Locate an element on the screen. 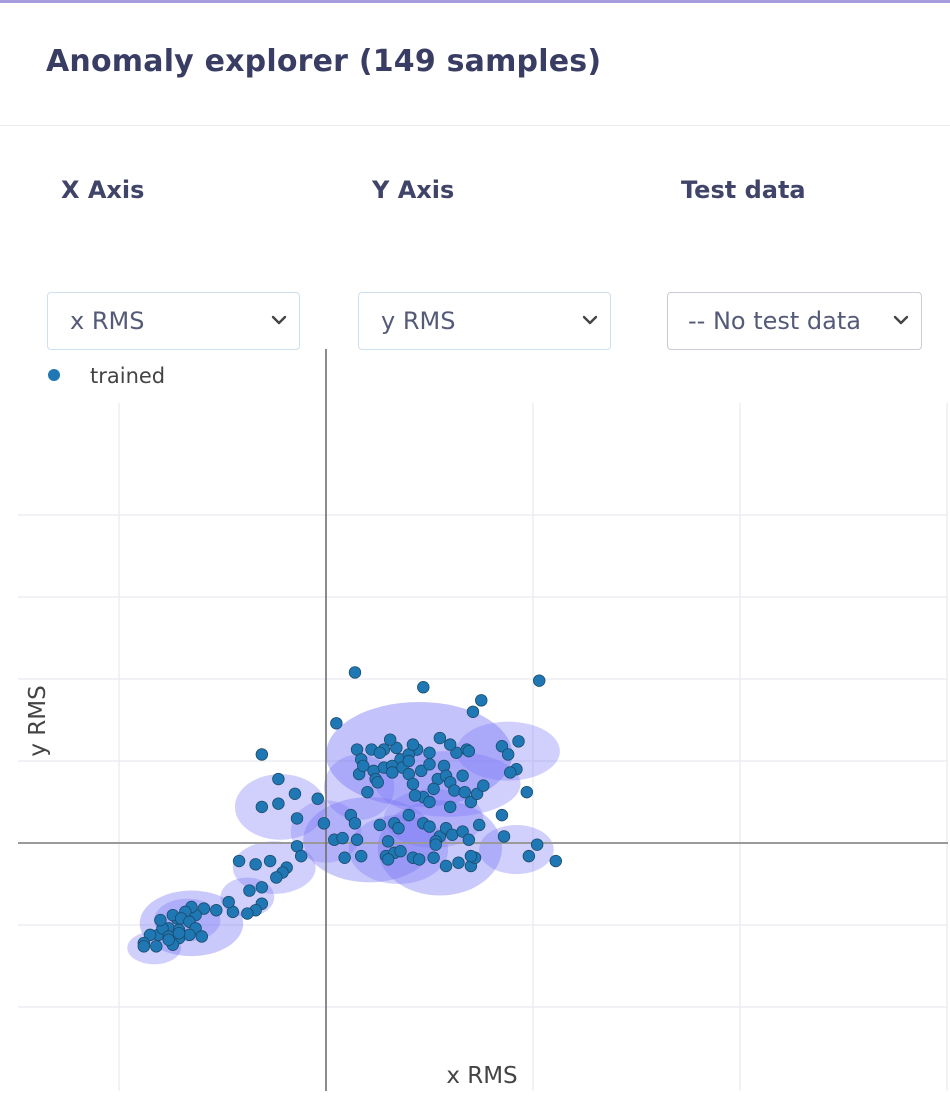  test-data-label: Test data is located at coordinates (743, 190).